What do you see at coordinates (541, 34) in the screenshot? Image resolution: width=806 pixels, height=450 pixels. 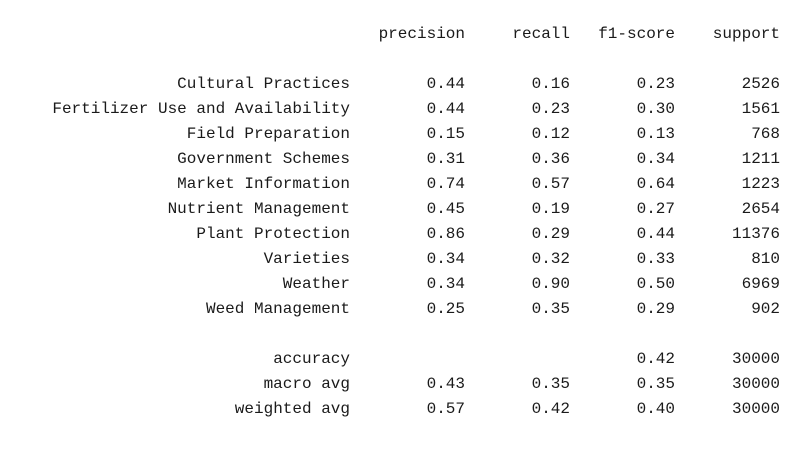 I see `header-recall: recall` at bounding box center [541, 34].